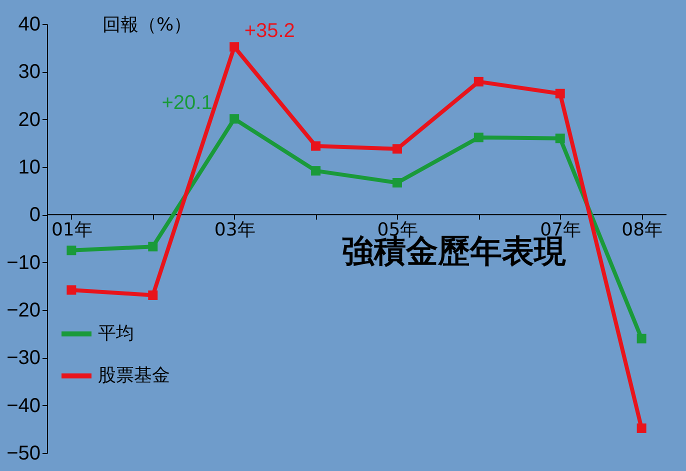 The height and width of the screenshot is (471, 686). What do you see at coordinates (134, 375) in the screenshot?
I see `legend-label: 股票基金` at bounding box center [134, 375].